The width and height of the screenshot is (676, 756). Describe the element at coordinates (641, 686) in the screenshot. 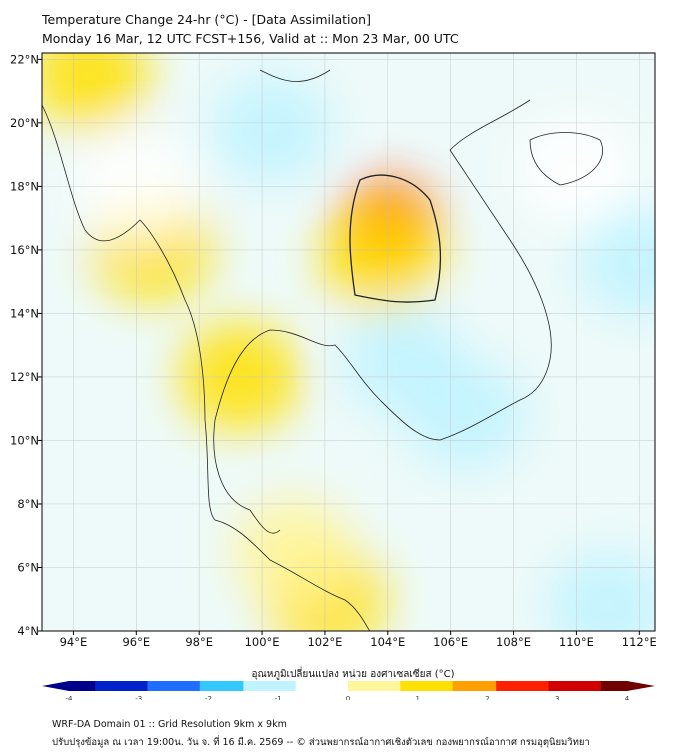

I see `colorbar-max-extend` at that location.